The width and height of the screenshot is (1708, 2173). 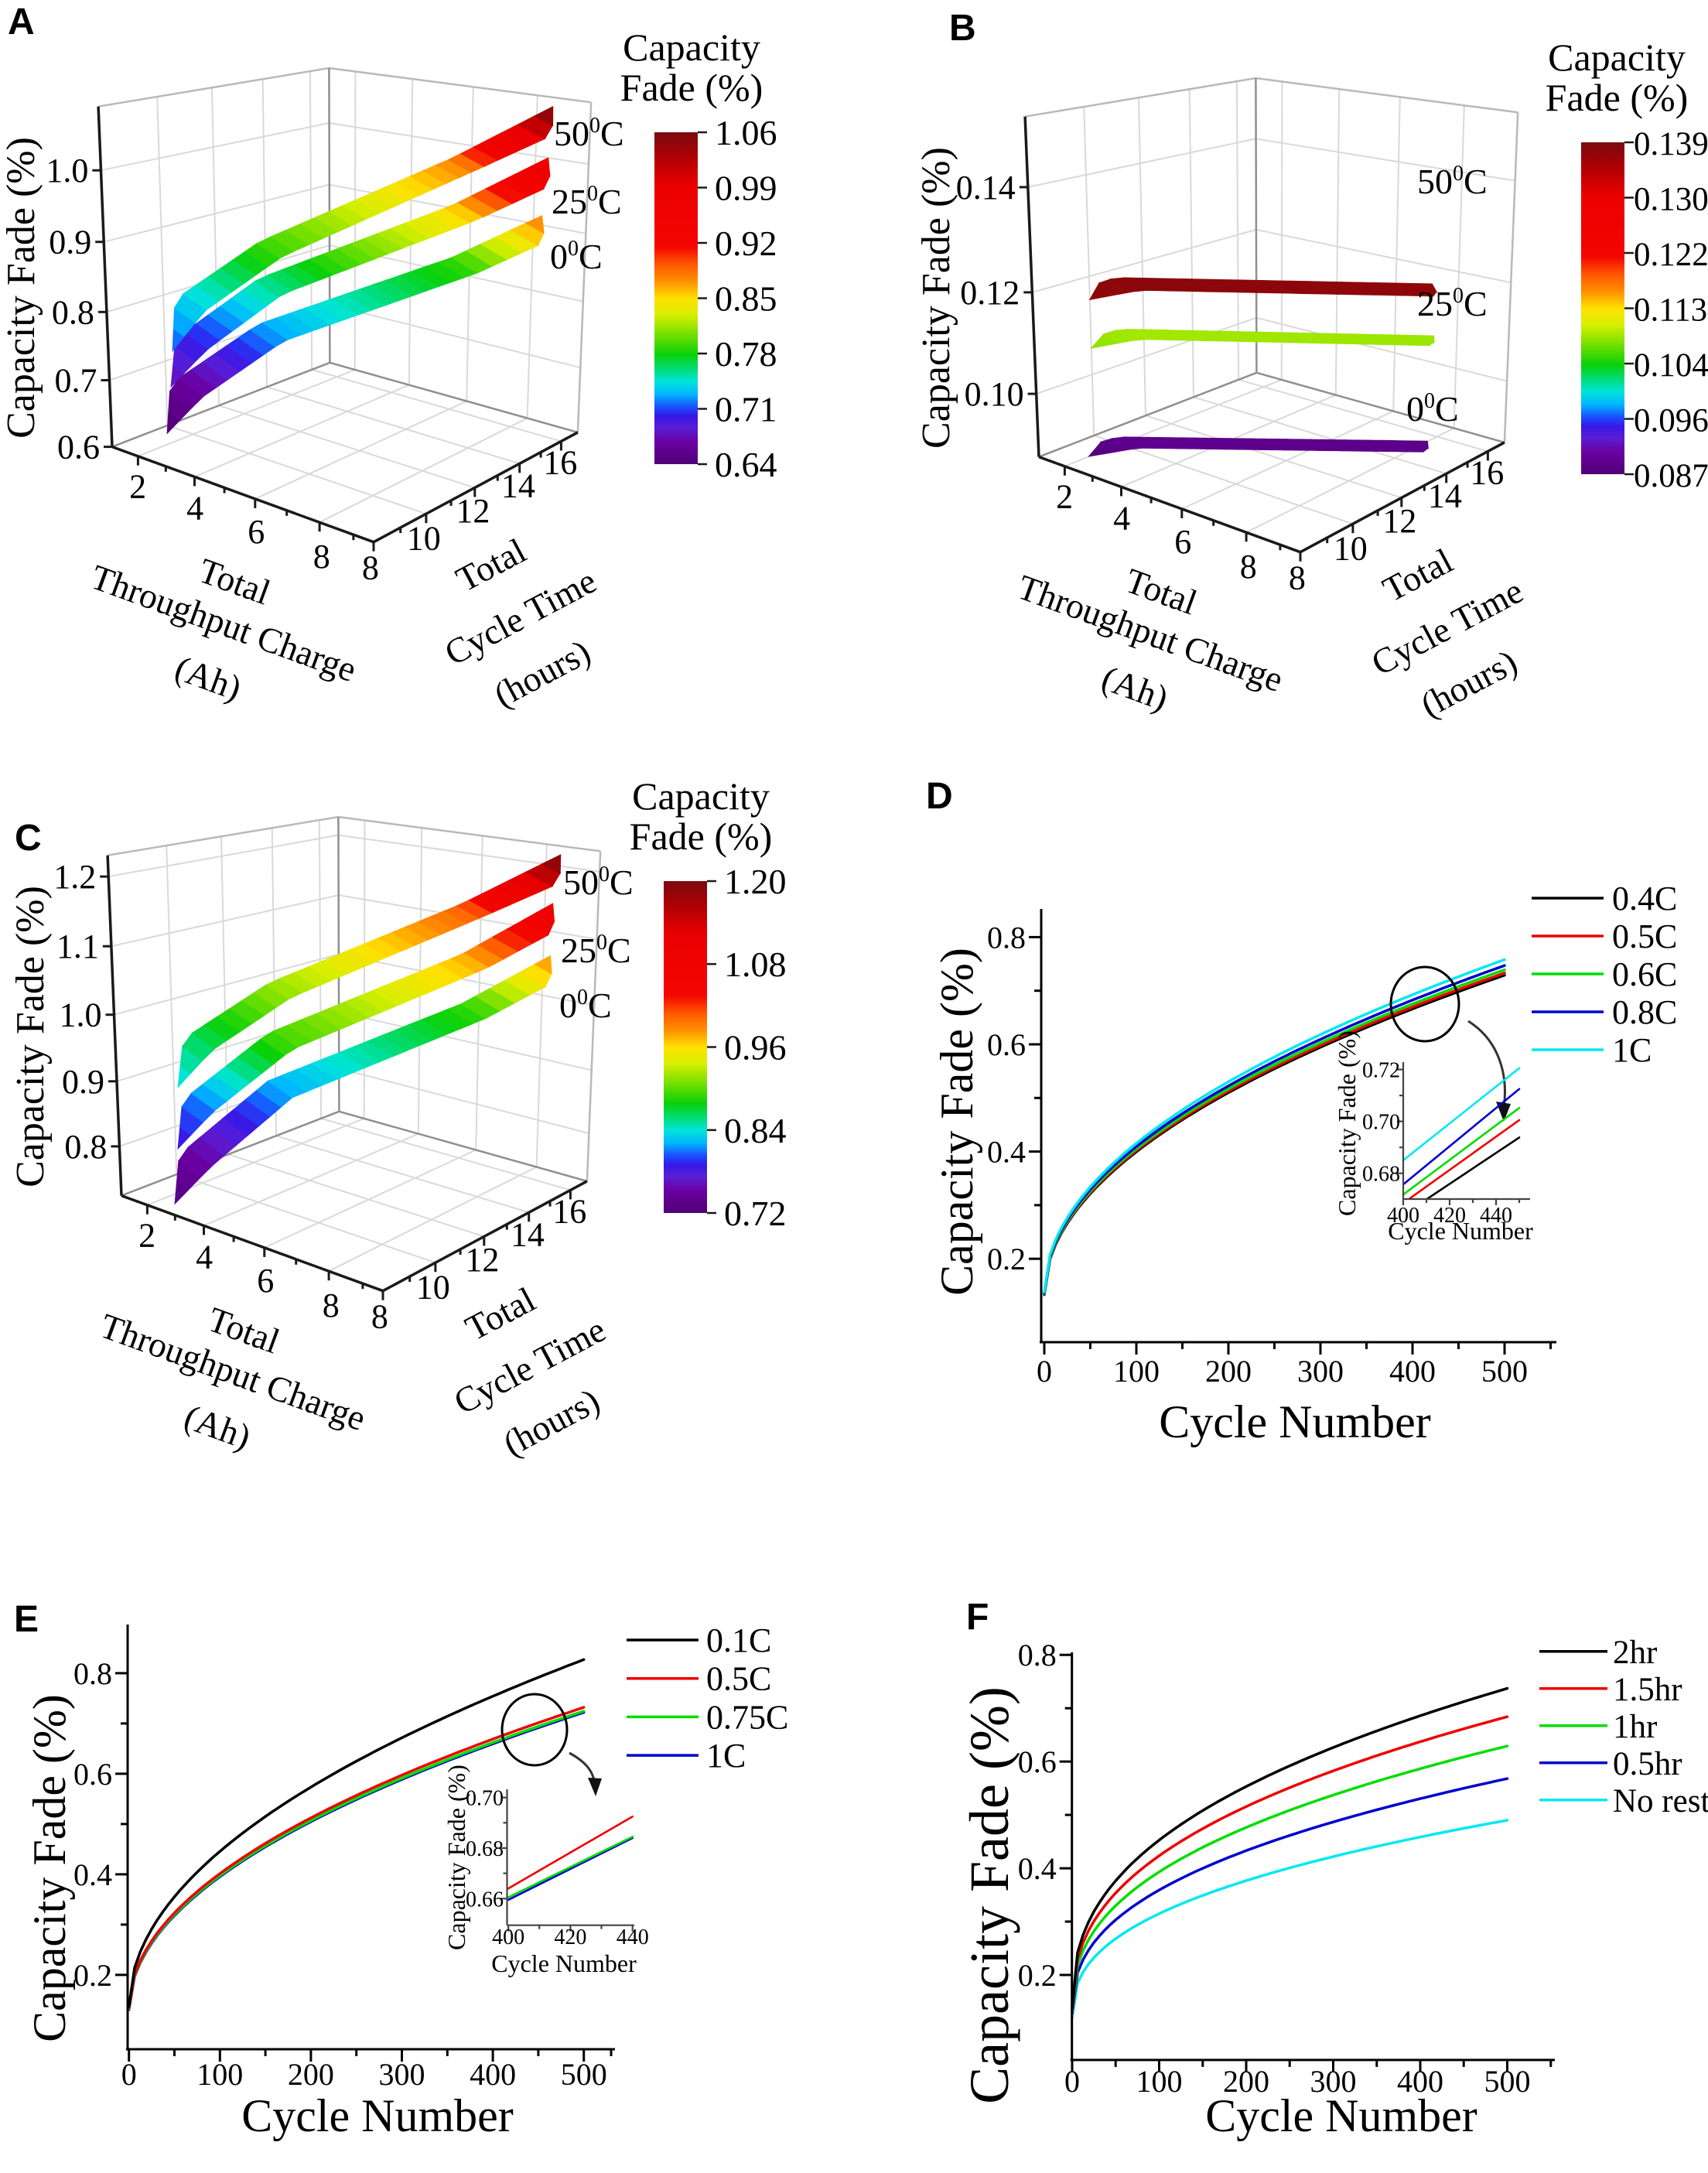 What do you see at coordinates (598, 882) in the screenshot?
I see `svg-text: 500C` at bounding box center [598, 882].